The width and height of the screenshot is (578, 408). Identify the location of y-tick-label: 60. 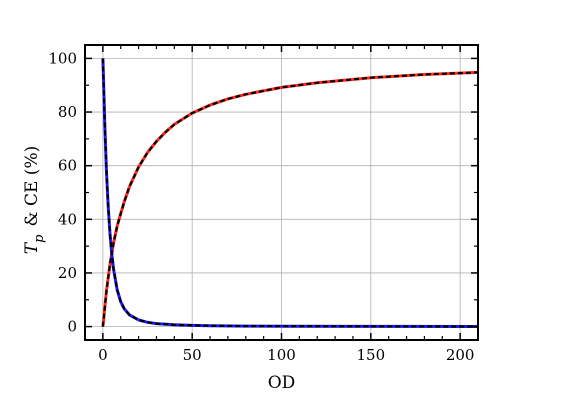
(67, 166).